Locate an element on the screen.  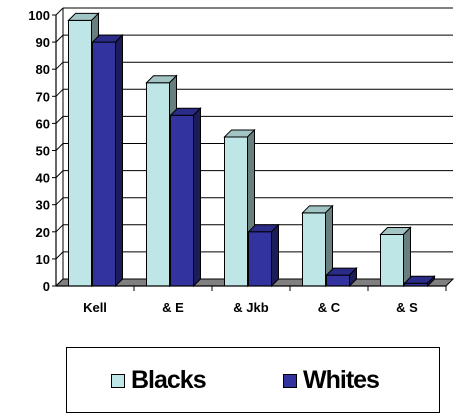
y-tick-label: 90 is located at coordinates (43, 42).